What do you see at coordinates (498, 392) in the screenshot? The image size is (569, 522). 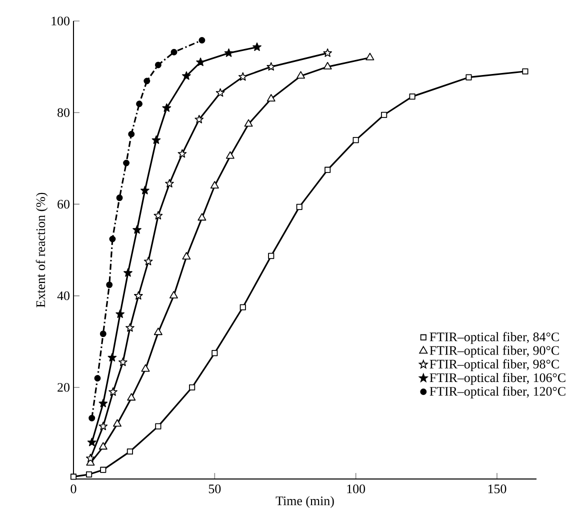 I see `legend-label: FTIR–optical fiber, 120°C` at bounding box center [498, 392].